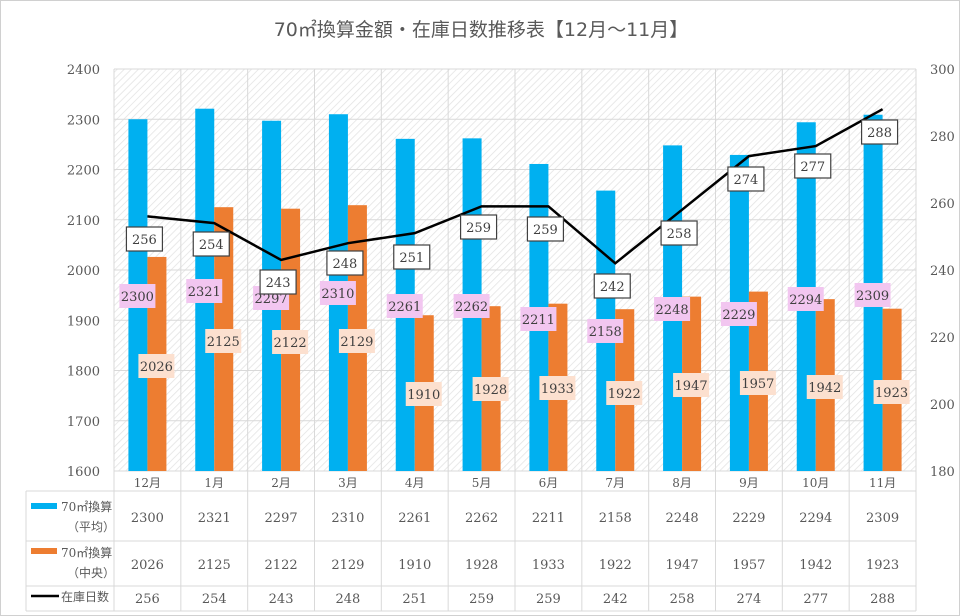 Image resolution: width=960 pixels, height=616 pixels. Describe the element at coordinates (682, 518) in the screenshot. I see `table-cell-avg: 2248` at that location.